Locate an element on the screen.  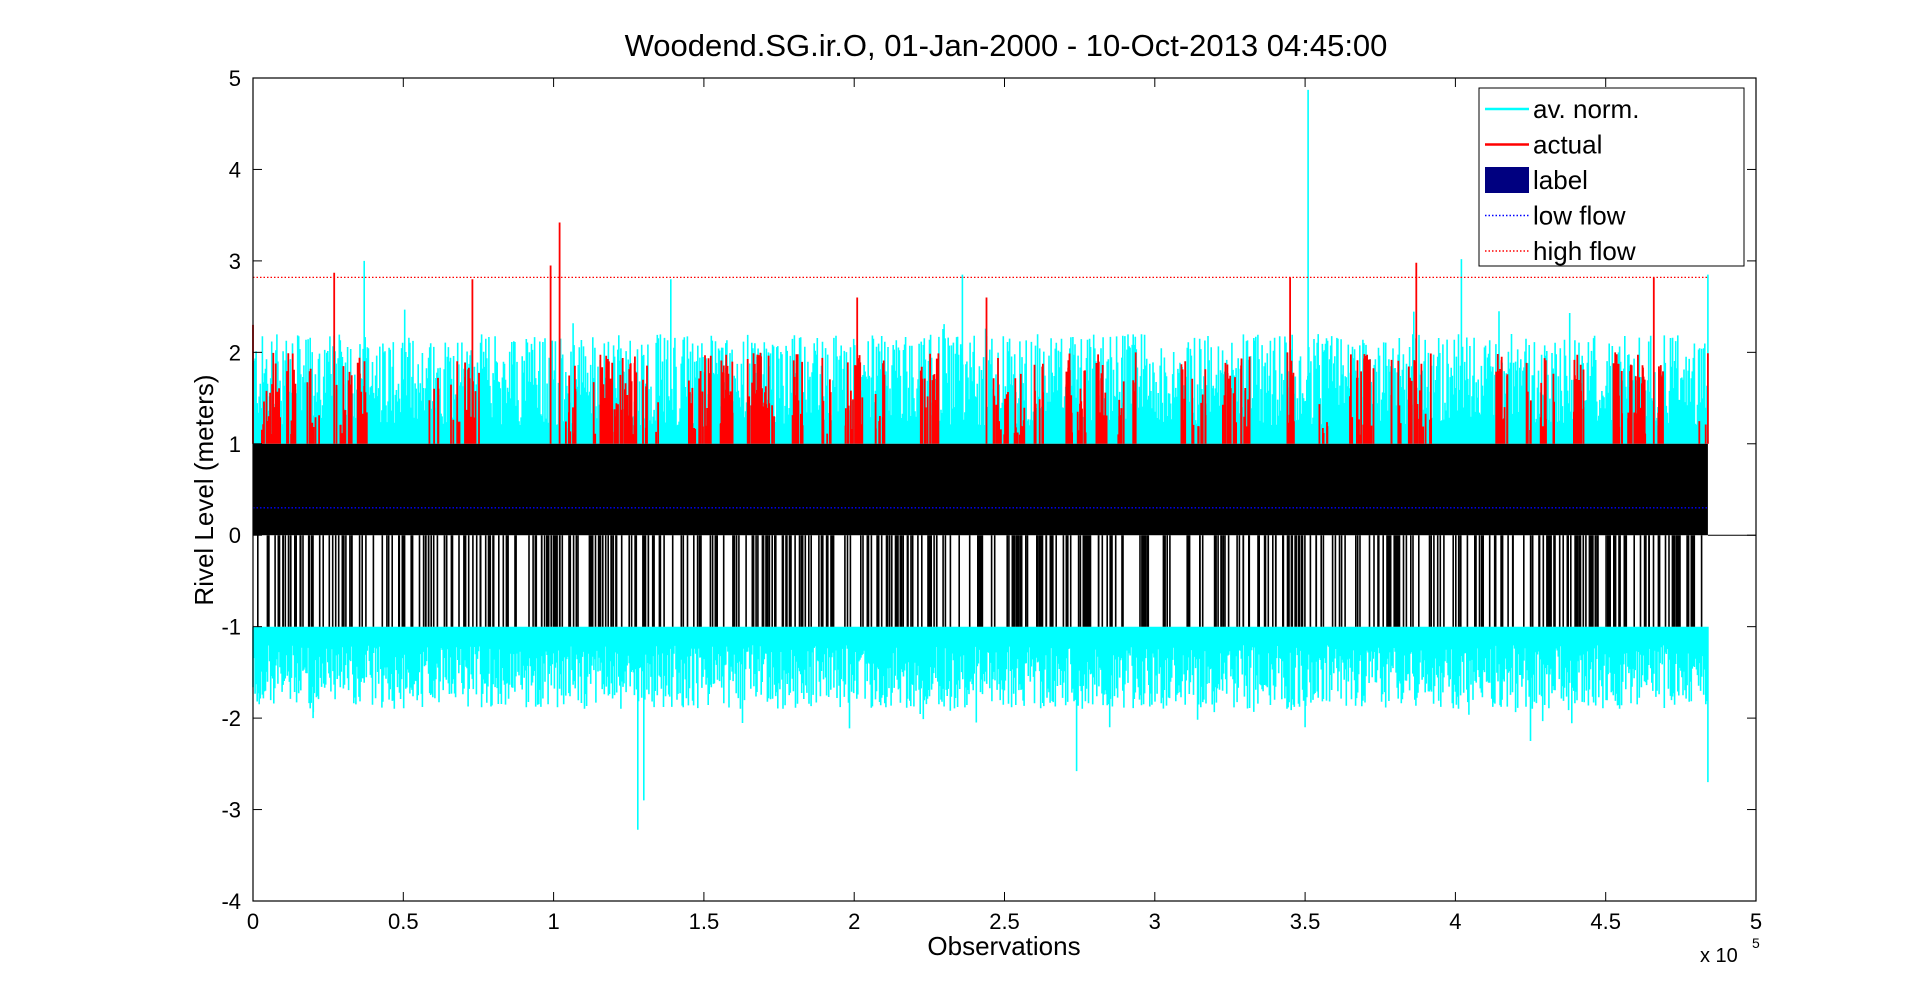
y-axis-label: Rivel Level (meters) is located at coordinates (204, 489).